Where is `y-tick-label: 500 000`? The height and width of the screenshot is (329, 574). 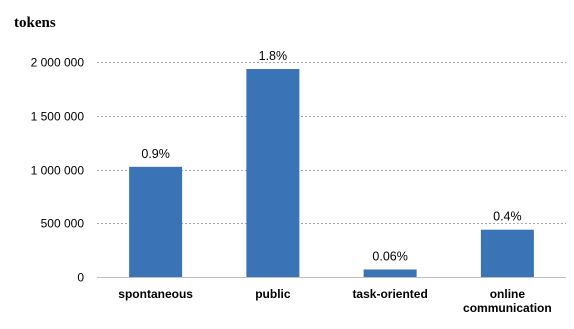
y-tick-label: 500 000 is located at coordinates (63, 224).